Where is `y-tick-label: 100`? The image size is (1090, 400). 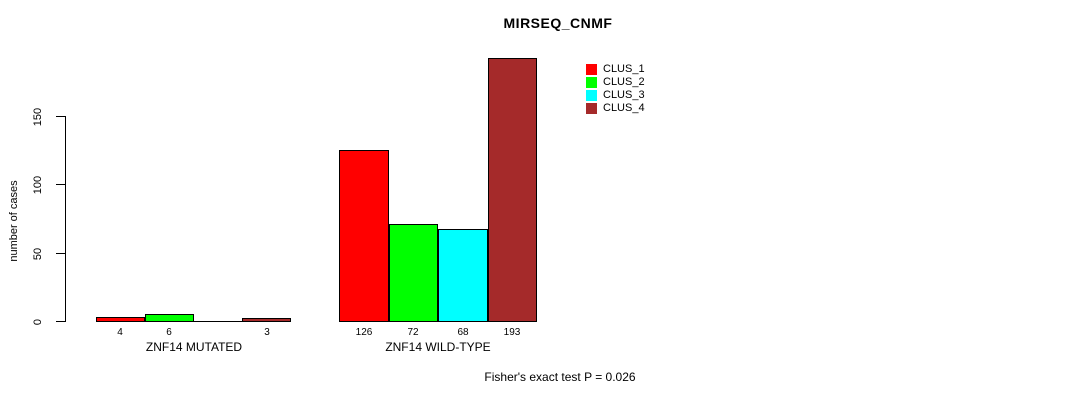
y-tick-label: 100 is located at coordinates (38, 185).